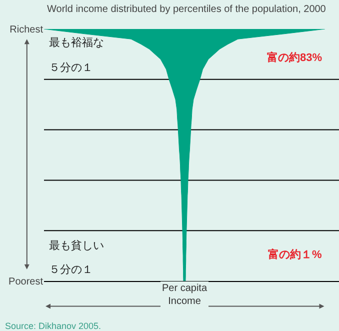 The height and width of the screenshot is (331, 339). I want to click on x-axis-title: Per capita Income, so click(185, 295).